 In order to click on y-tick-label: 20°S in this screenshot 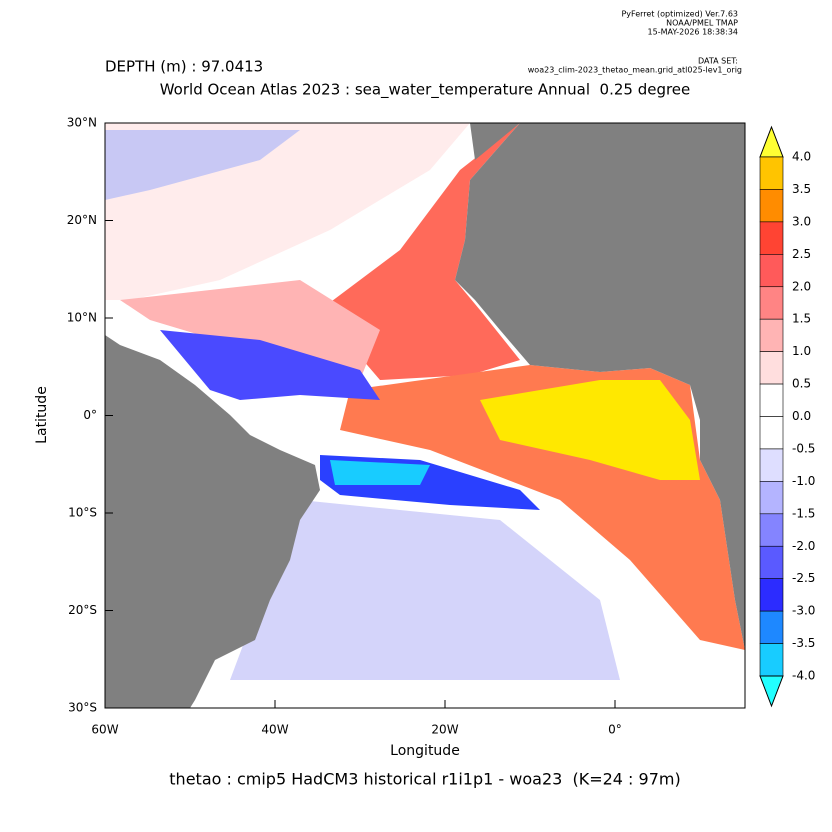, I will do `click(82, 610)`.